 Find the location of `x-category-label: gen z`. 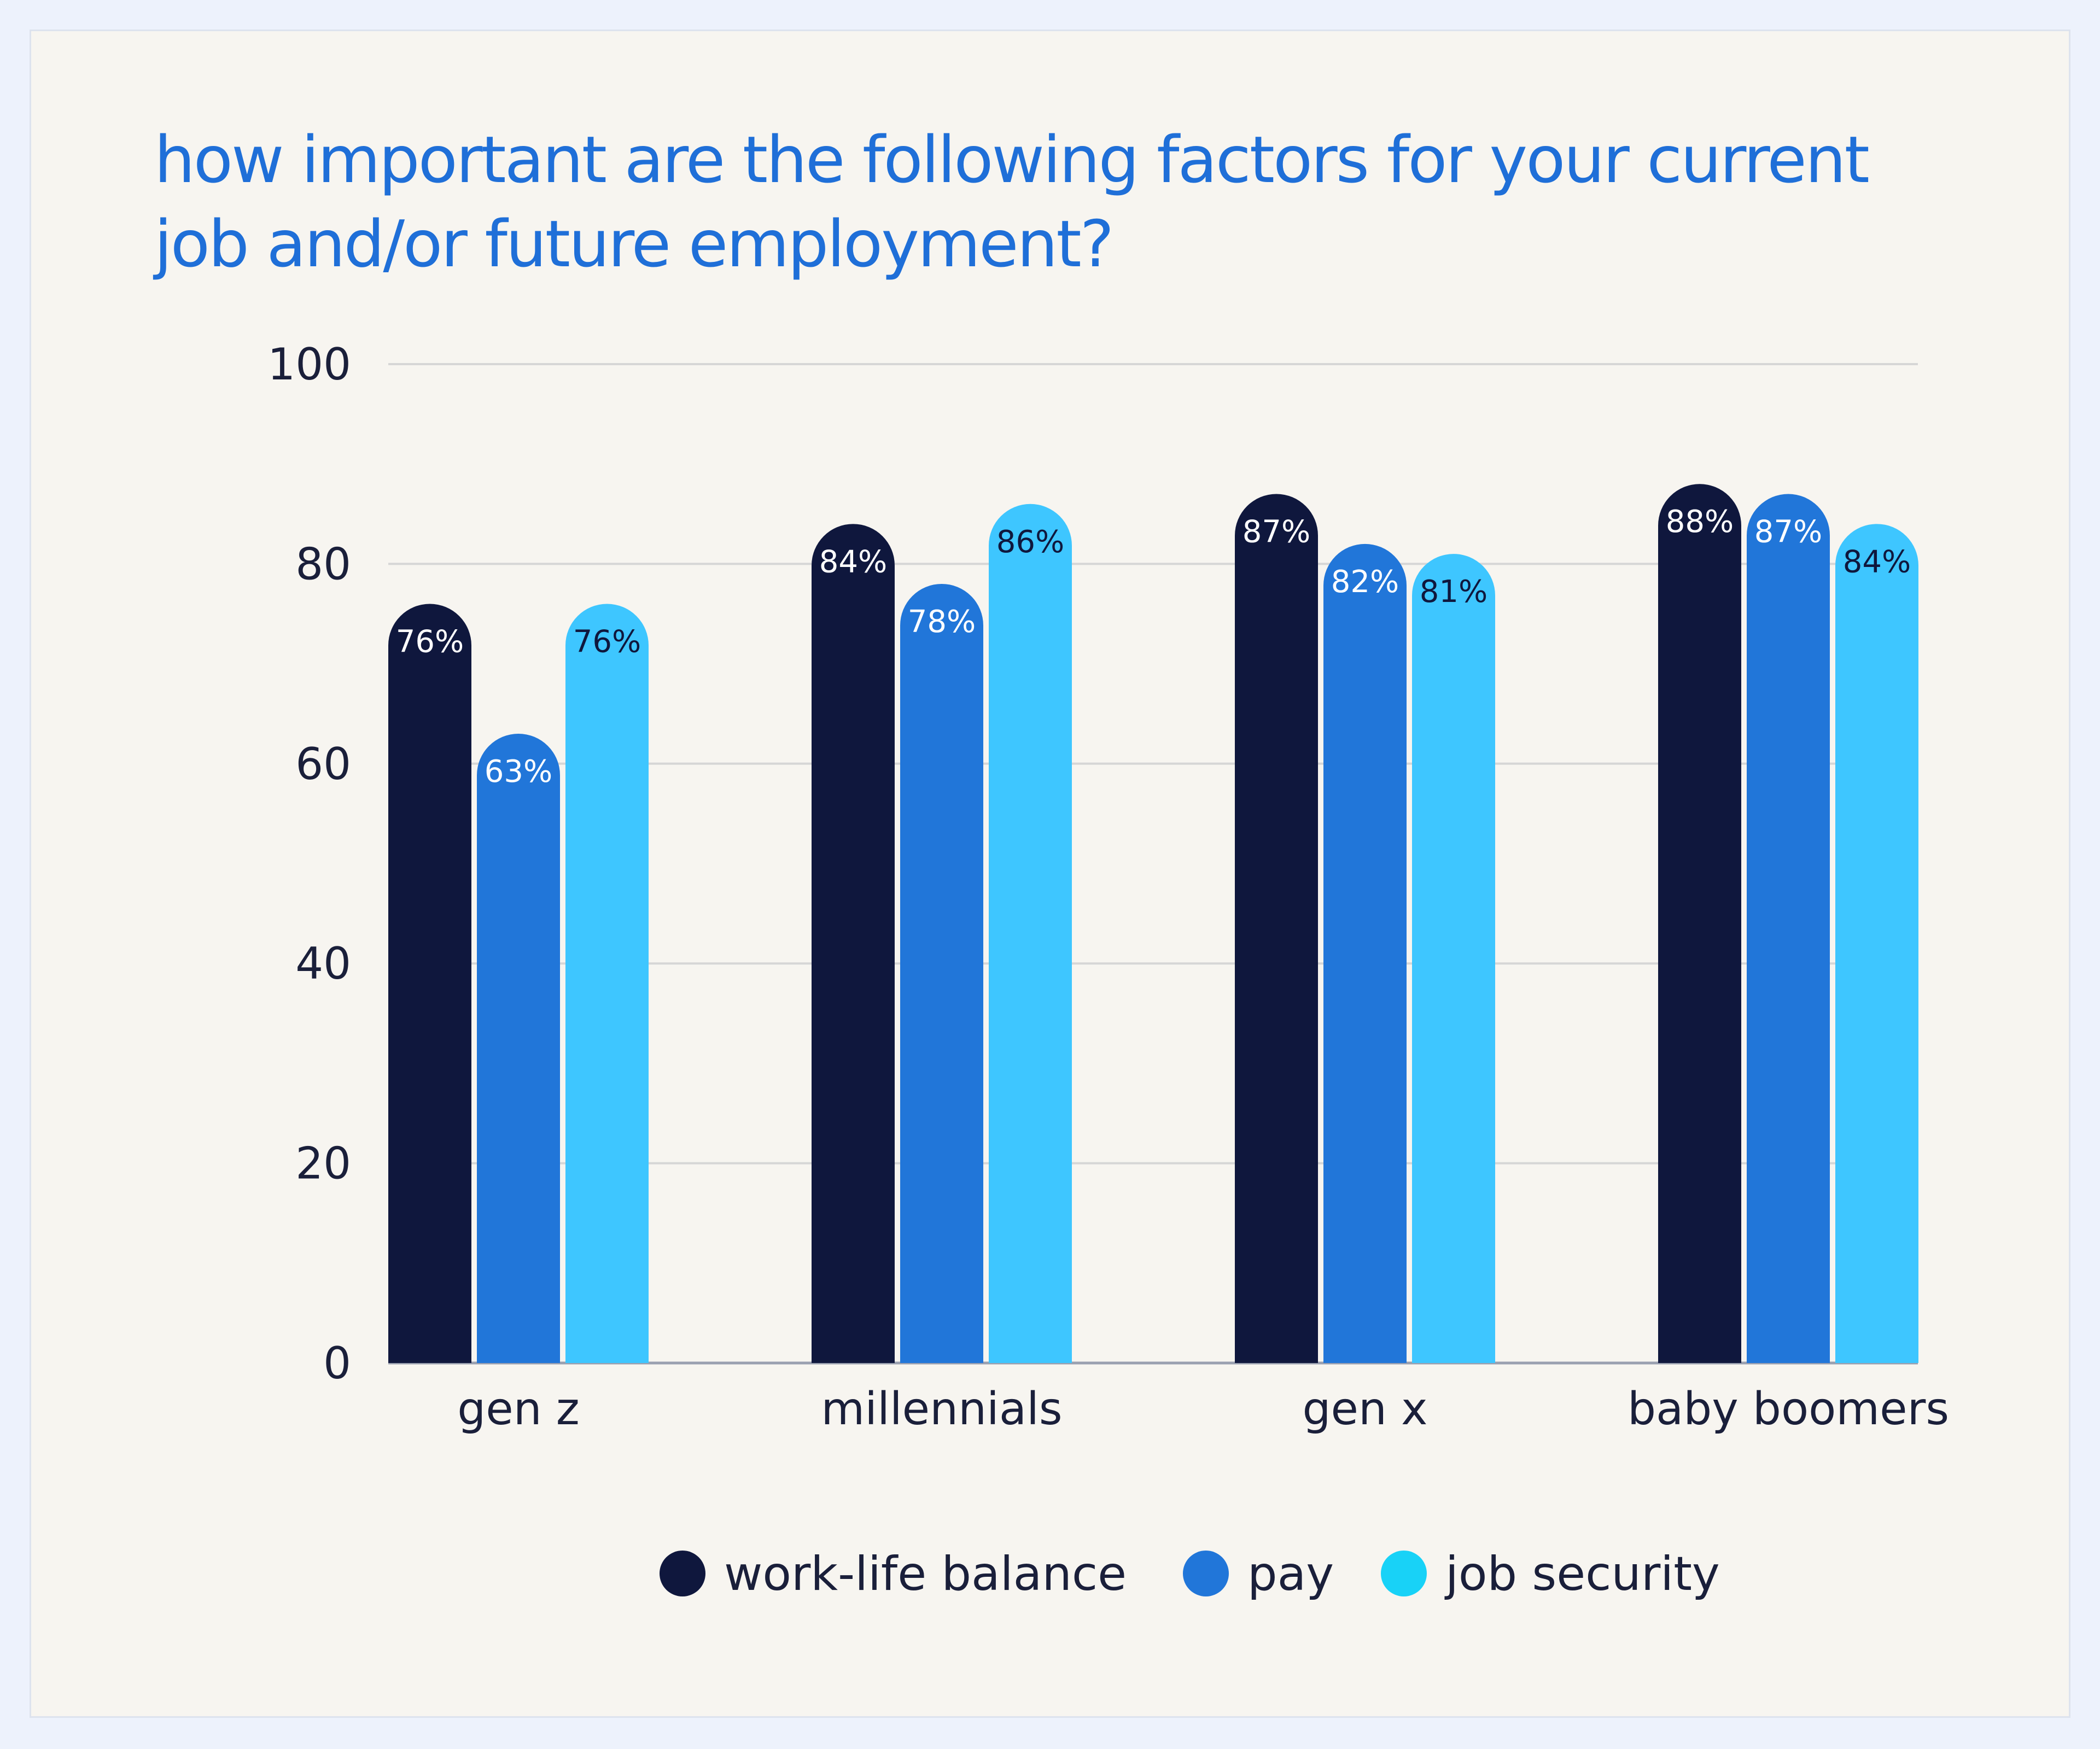

x-category-label: gen z is located at coordinates (518, 1409).